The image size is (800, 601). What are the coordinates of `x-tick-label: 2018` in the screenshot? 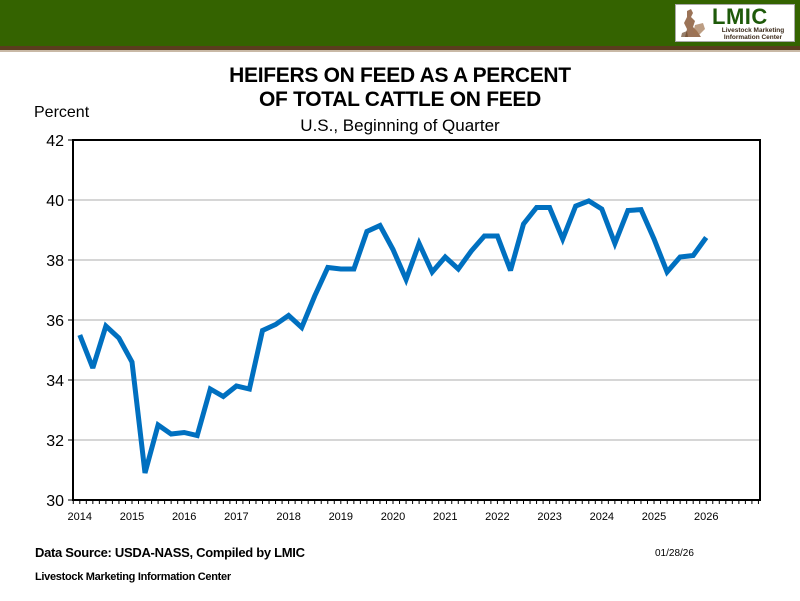 It's located at (288, 517).